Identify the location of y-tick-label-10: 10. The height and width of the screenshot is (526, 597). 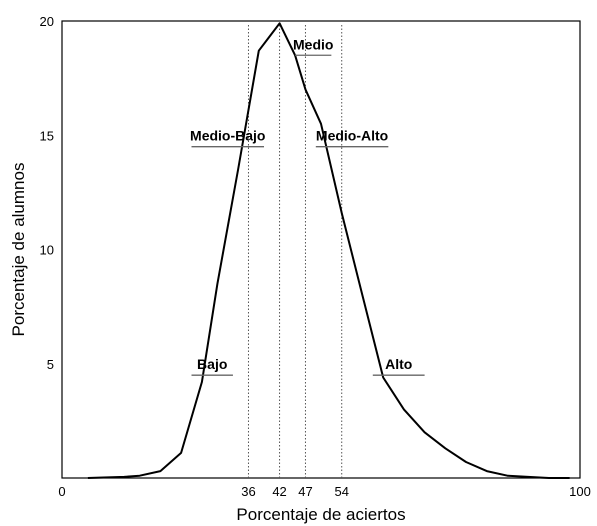
(47, 250).